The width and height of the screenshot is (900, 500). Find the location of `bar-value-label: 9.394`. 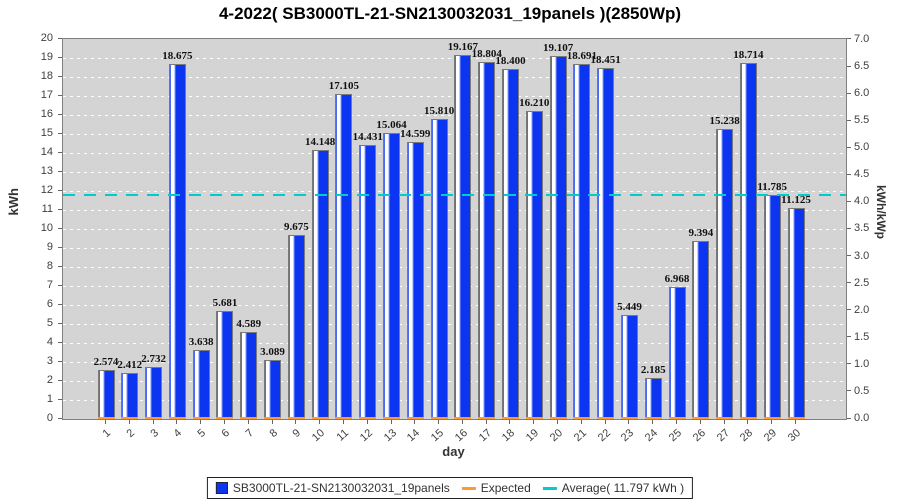

bar-value-label: 9.394 is located at coordinates (701, 232).